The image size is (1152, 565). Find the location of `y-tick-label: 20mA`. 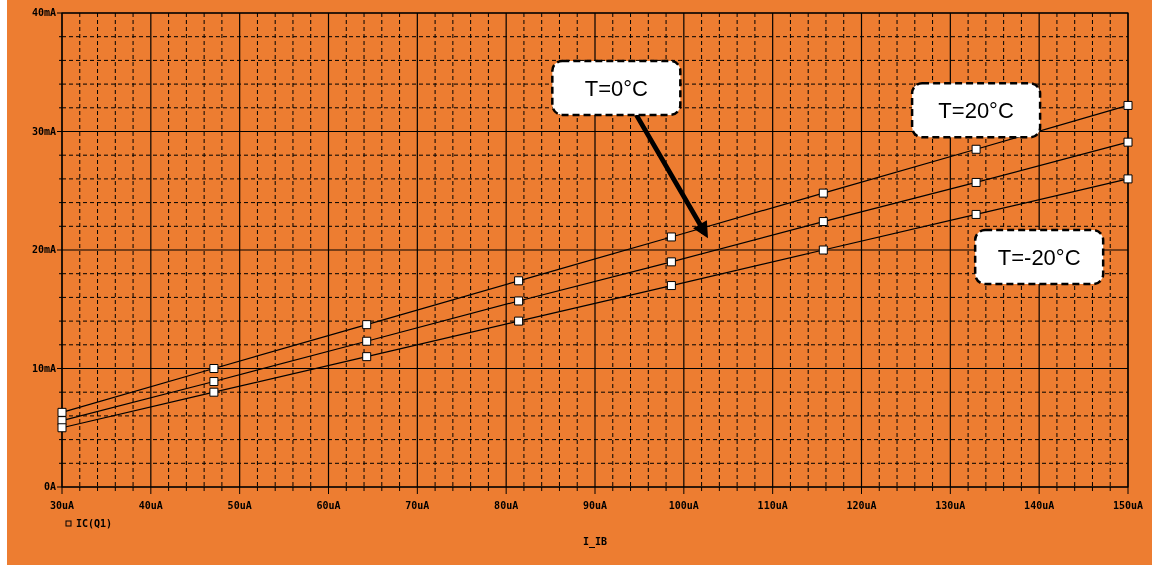

y-tick-label: 20mA is located at coordinates (43, 249).